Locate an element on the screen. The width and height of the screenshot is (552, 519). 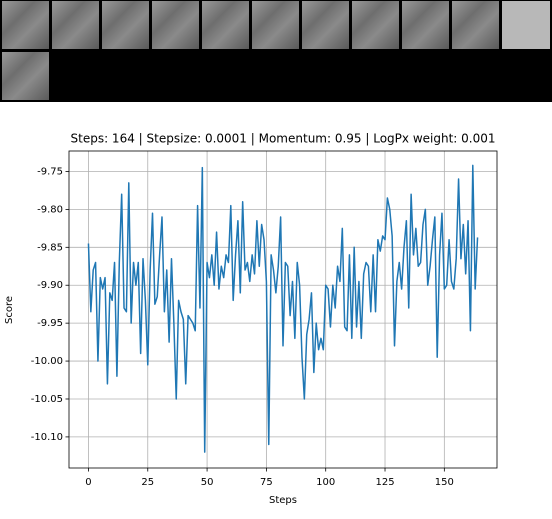
y-tick-label: -10.10 is located at coordinates (47, 437).